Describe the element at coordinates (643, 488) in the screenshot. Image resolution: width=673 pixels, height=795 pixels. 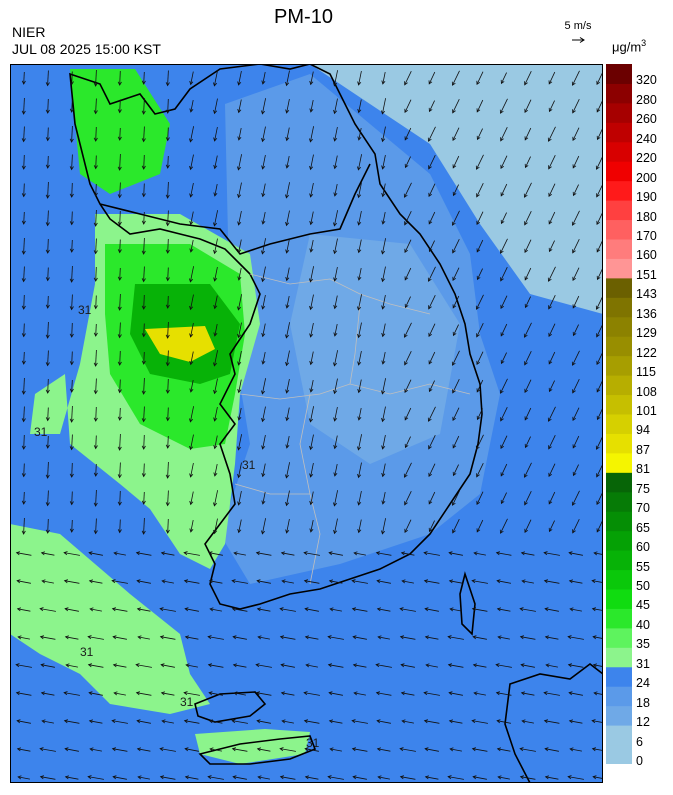
I see `color-scale-label: 75` at that location.